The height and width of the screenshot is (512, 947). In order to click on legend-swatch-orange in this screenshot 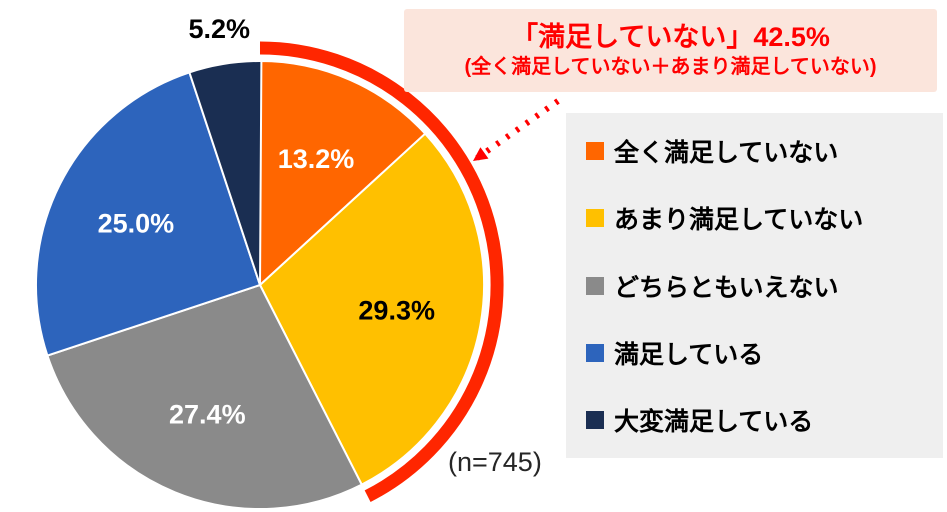, I will do `click(595, 151)`.